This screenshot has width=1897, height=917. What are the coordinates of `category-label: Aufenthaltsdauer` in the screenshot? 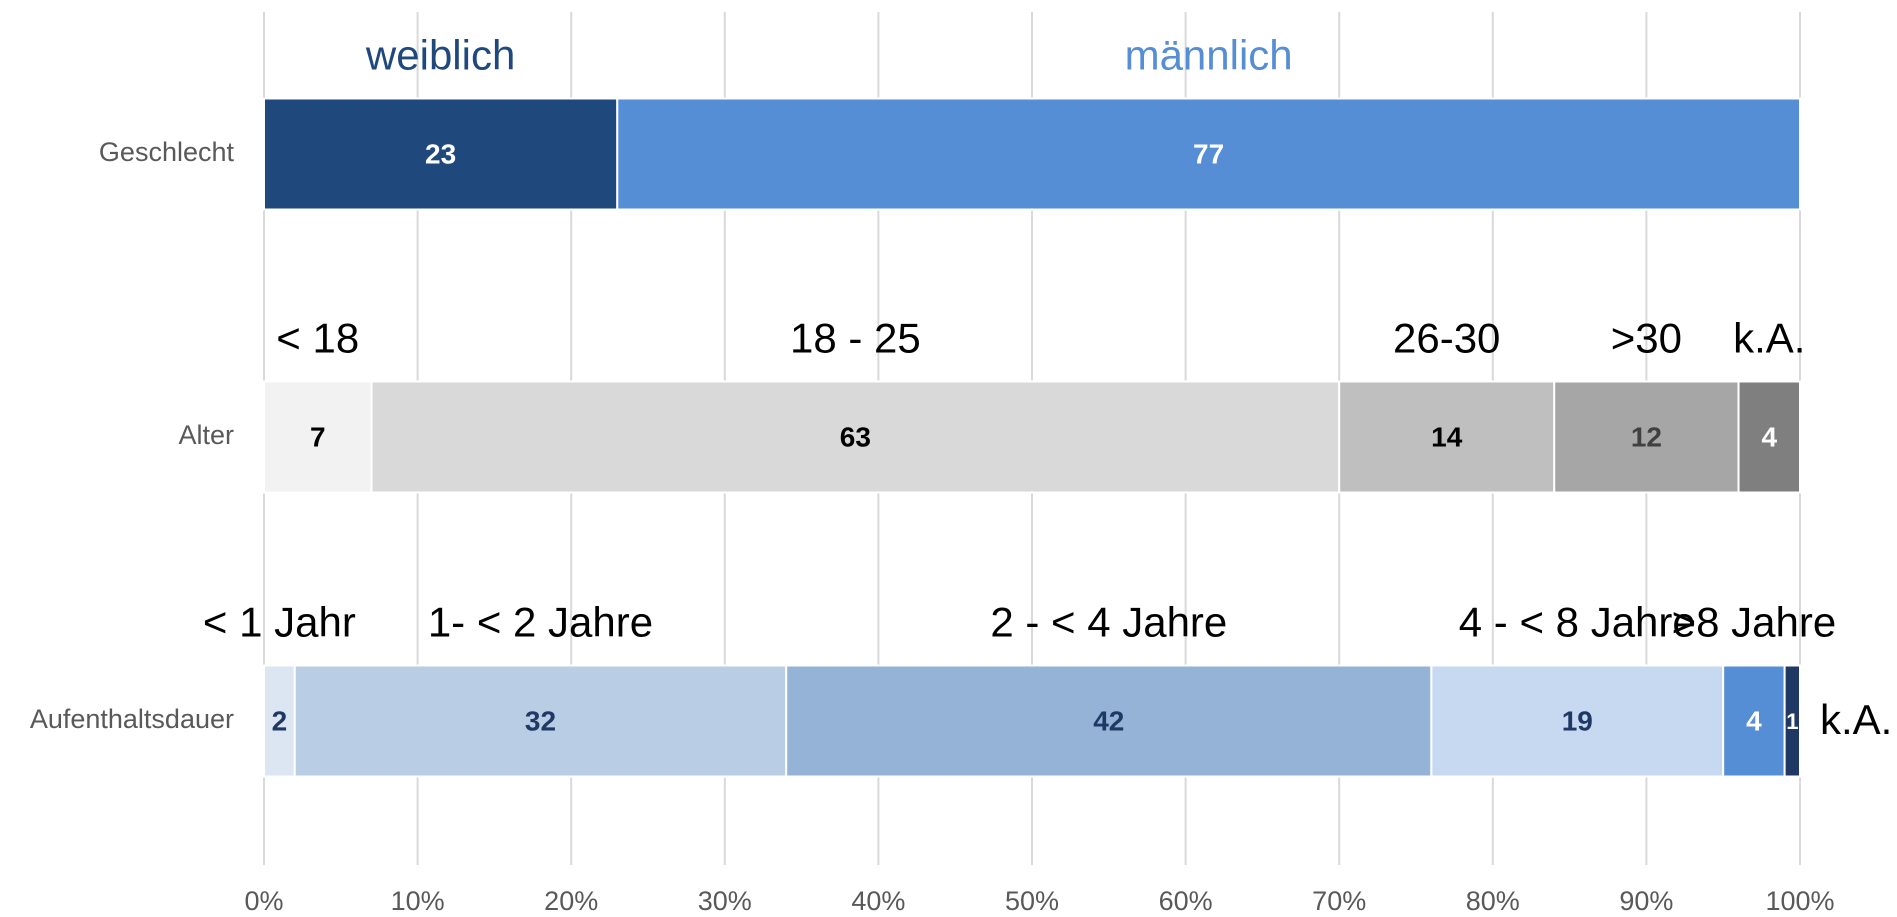 It's located at (132, 719).